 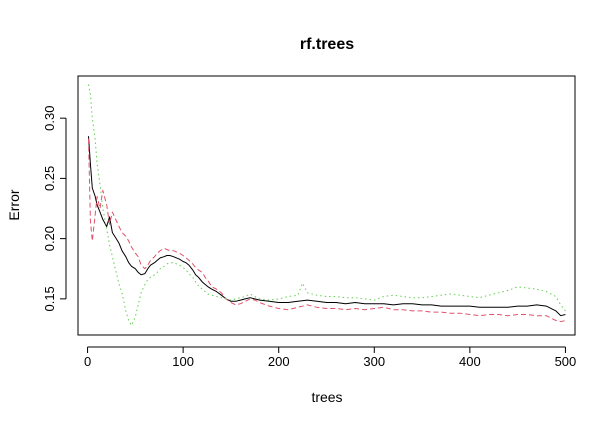 I want to click on y-tick-label: 0.15, so click(x=49, y=298).